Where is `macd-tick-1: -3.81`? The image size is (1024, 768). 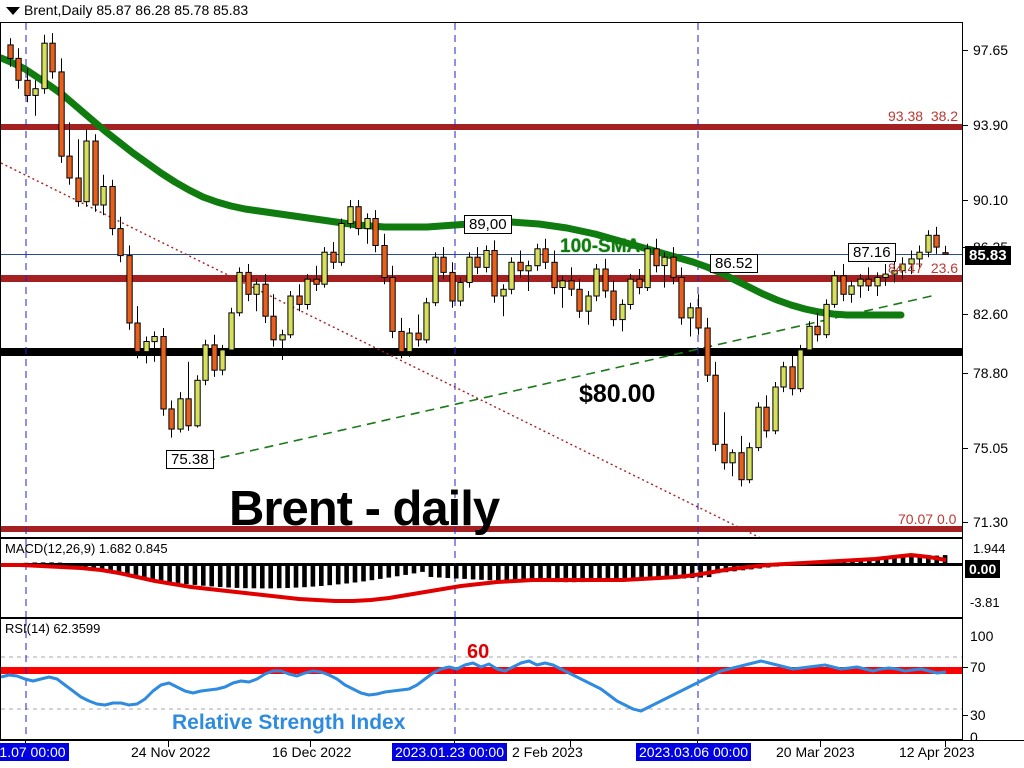 macd-tick-1: -3.81 is located at coordinates (985, 602).